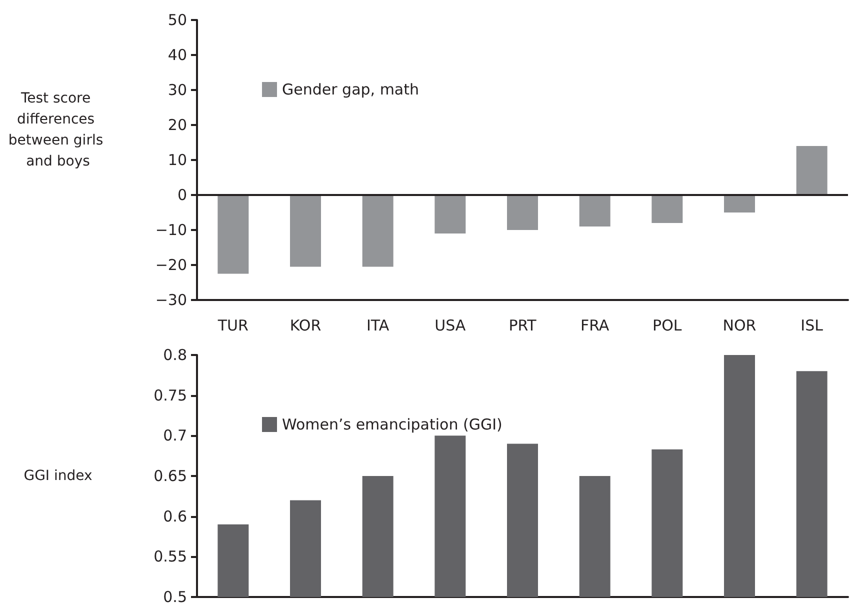  I want to click on x-tick-label: POL, so click(667, 325).